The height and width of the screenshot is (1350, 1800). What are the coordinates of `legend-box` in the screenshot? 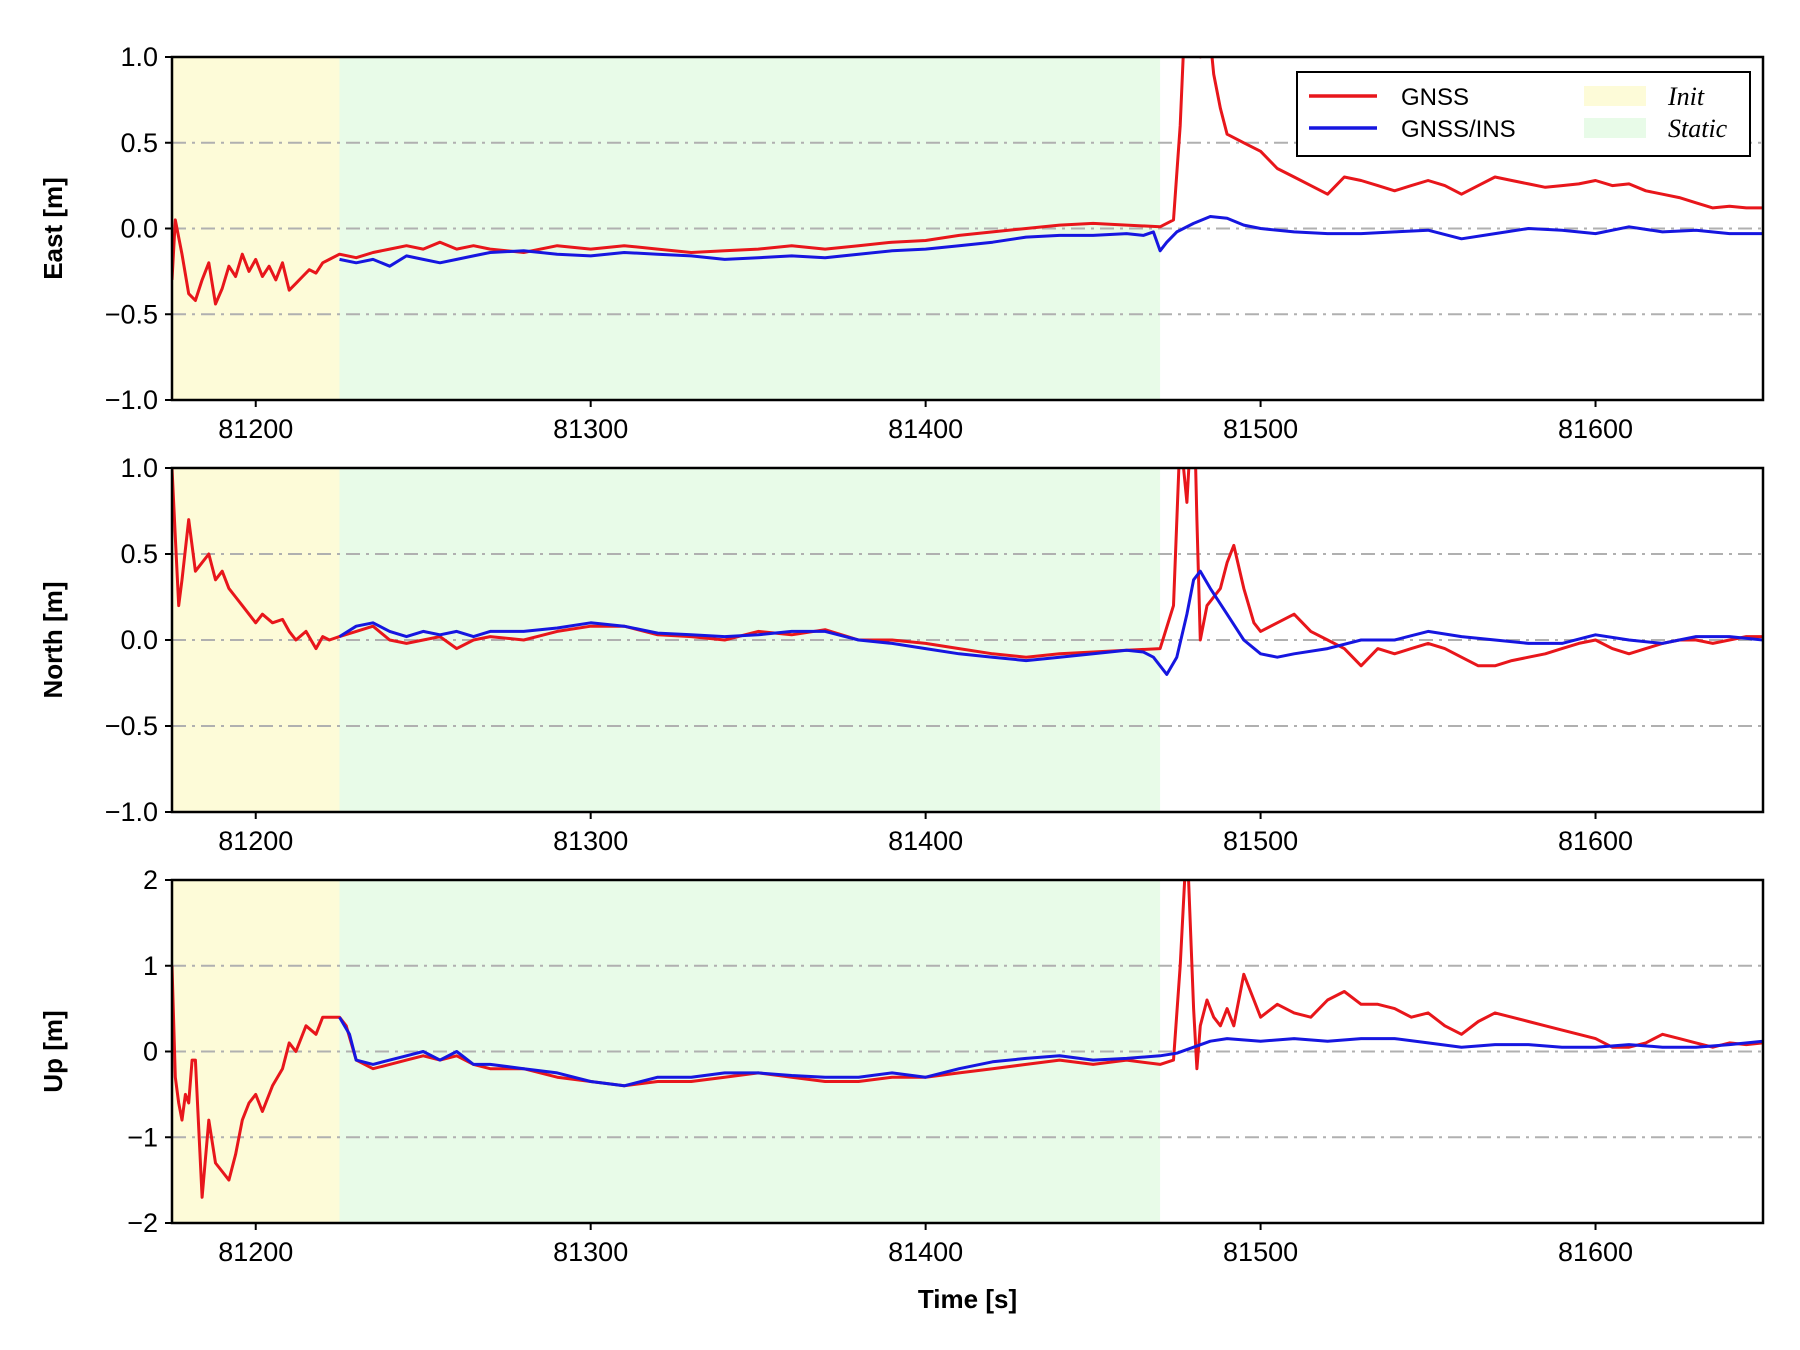 It's located at (1523, 114).